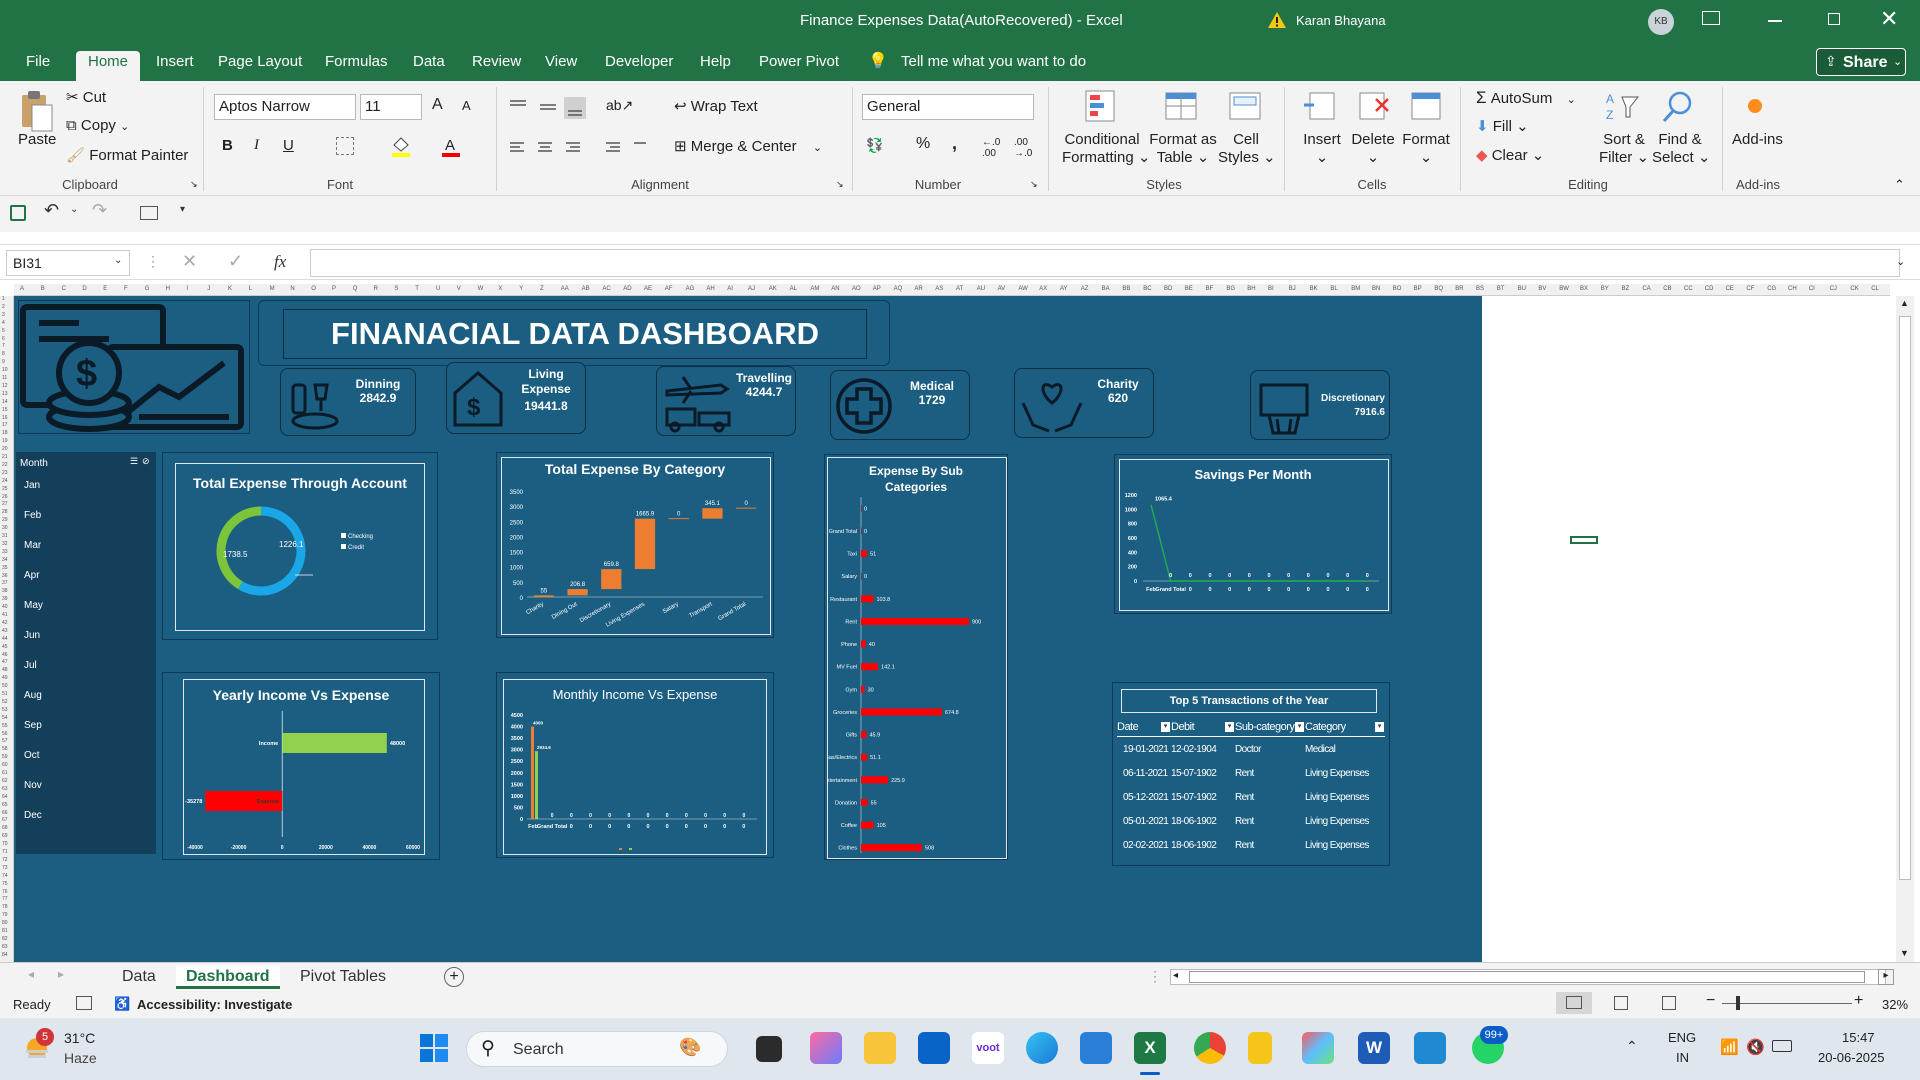 The width and height of the screenshot is (1920, 1080). What do you see at coordinates (497, 61) in the screenshot?
I see `tab-review: Review` at bounding box center [497, 61].